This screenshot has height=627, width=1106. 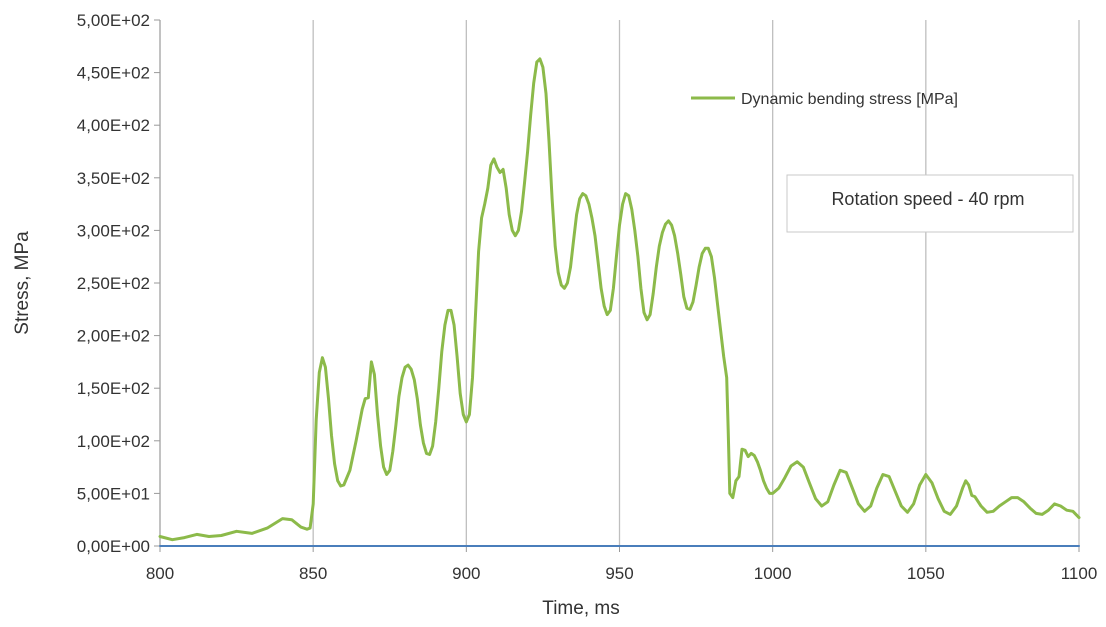 I want to click on x-tick-label: 1000, so click(x=773, y=573).